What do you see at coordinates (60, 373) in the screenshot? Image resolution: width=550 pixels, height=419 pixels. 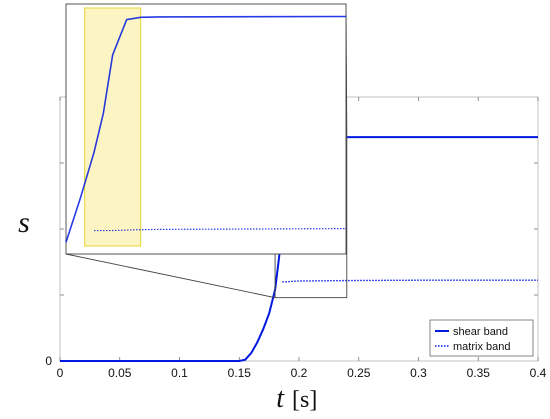 I see `x-tick-label: 0` at bounding box center [60, 373].